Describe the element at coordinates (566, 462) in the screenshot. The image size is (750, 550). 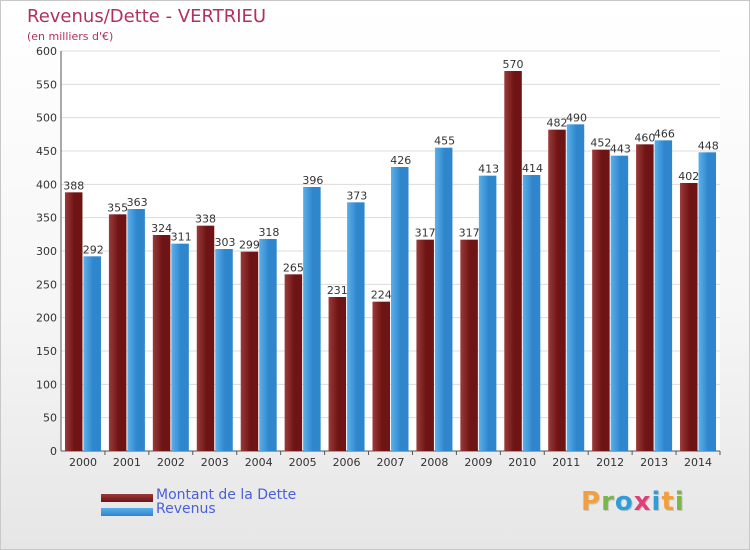
I see `x-tick-label: 2011` at that location.